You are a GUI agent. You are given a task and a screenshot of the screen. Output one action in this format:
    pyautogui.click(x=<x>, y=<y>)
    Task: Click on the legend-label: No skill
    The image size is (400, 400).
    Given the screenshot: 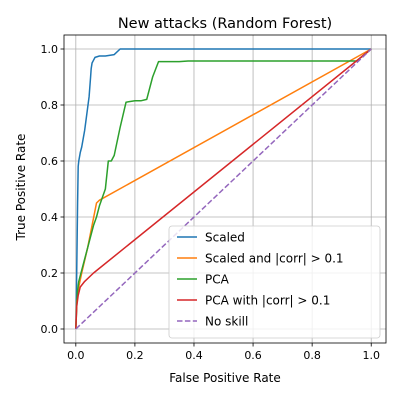 What is the action you would take?
    pyautogui.click(x=226, y=322)
    